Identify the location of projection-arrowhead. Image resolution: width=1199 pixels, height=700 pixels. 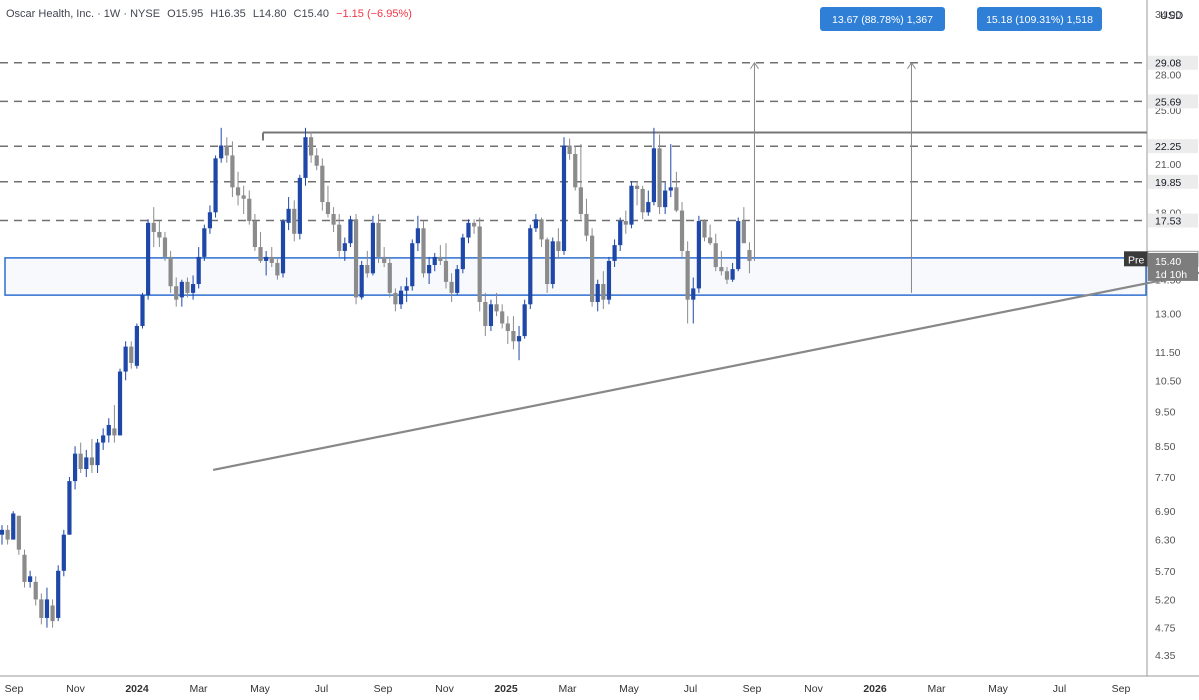
(754, 65).